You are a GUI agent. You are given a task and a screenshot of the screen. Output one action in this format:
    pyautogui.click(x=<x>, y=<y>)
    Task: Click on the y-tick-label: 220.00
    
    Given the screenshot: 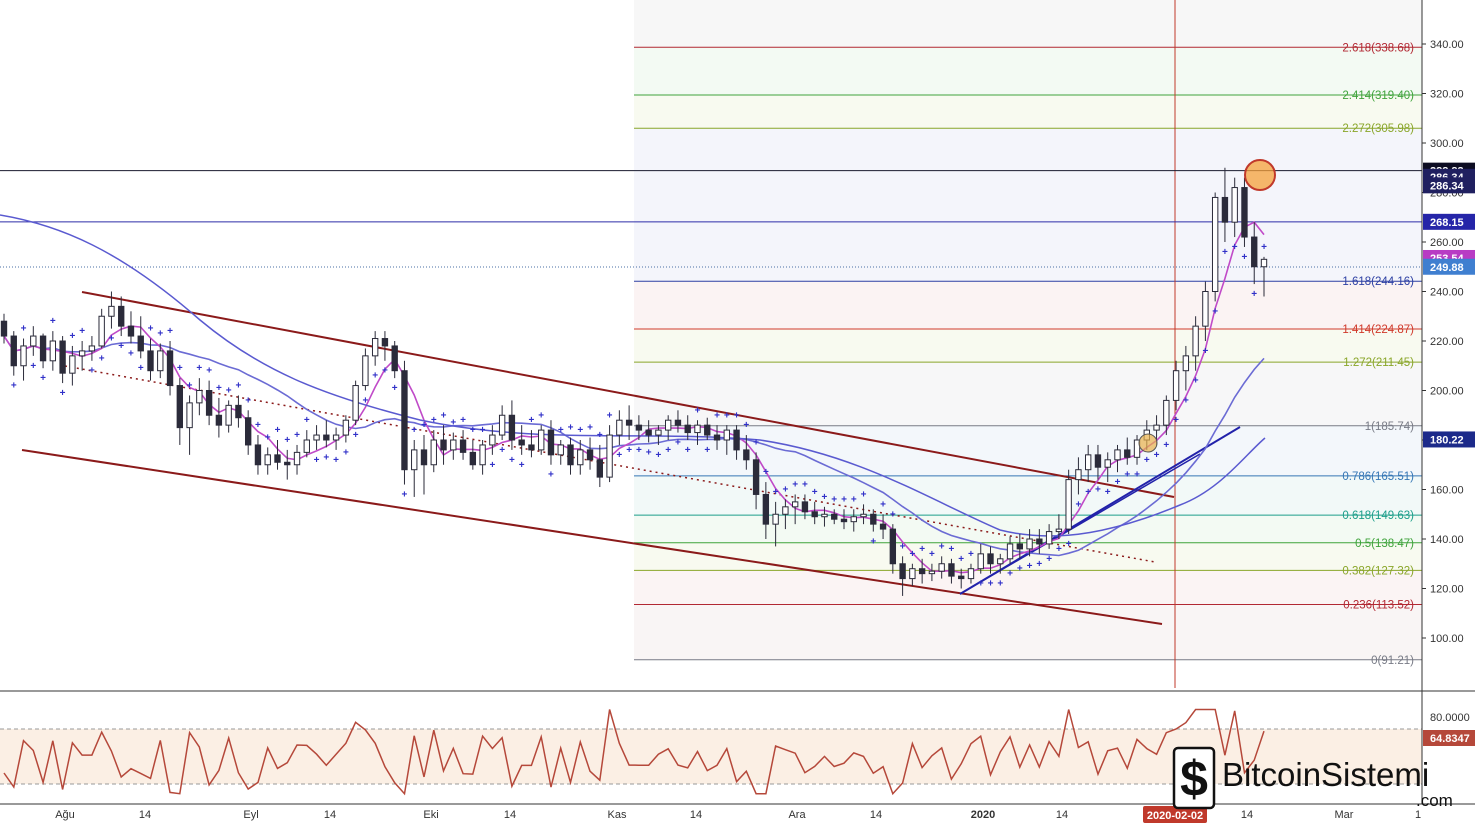 What is the action you would take?
    pyautogui.click(x=1447, y=342)
    